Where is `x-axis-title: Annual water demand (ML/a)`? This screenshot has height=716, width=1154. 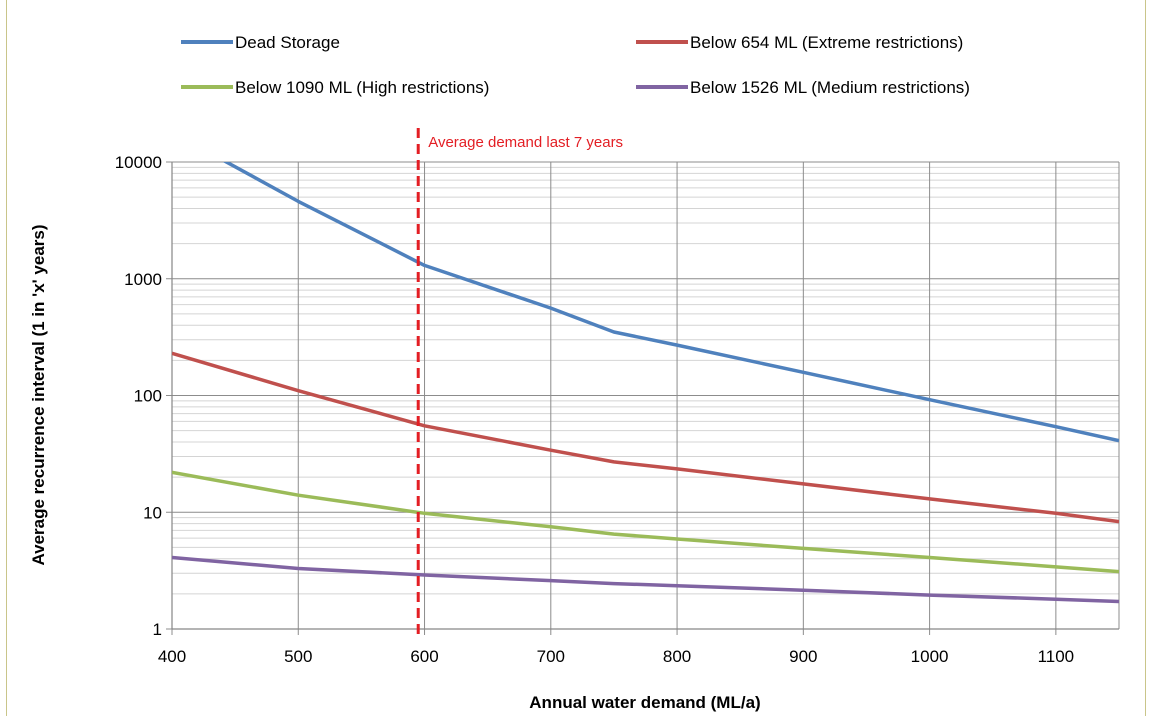 x-axis-title: Annual water demand (ML/a) is located at coordinates (644, 702).